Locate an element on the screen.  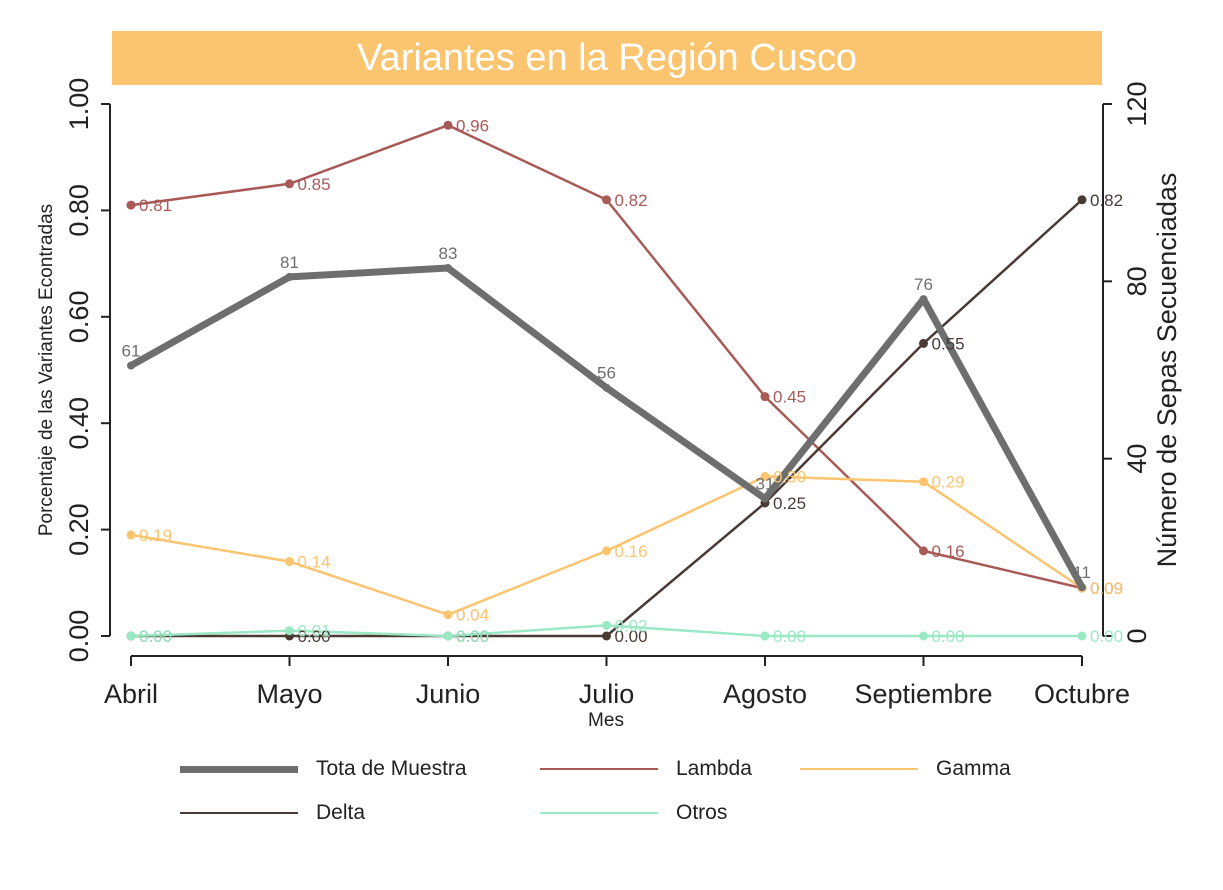
legend-label: Otros is located at coordinates (702, 812).